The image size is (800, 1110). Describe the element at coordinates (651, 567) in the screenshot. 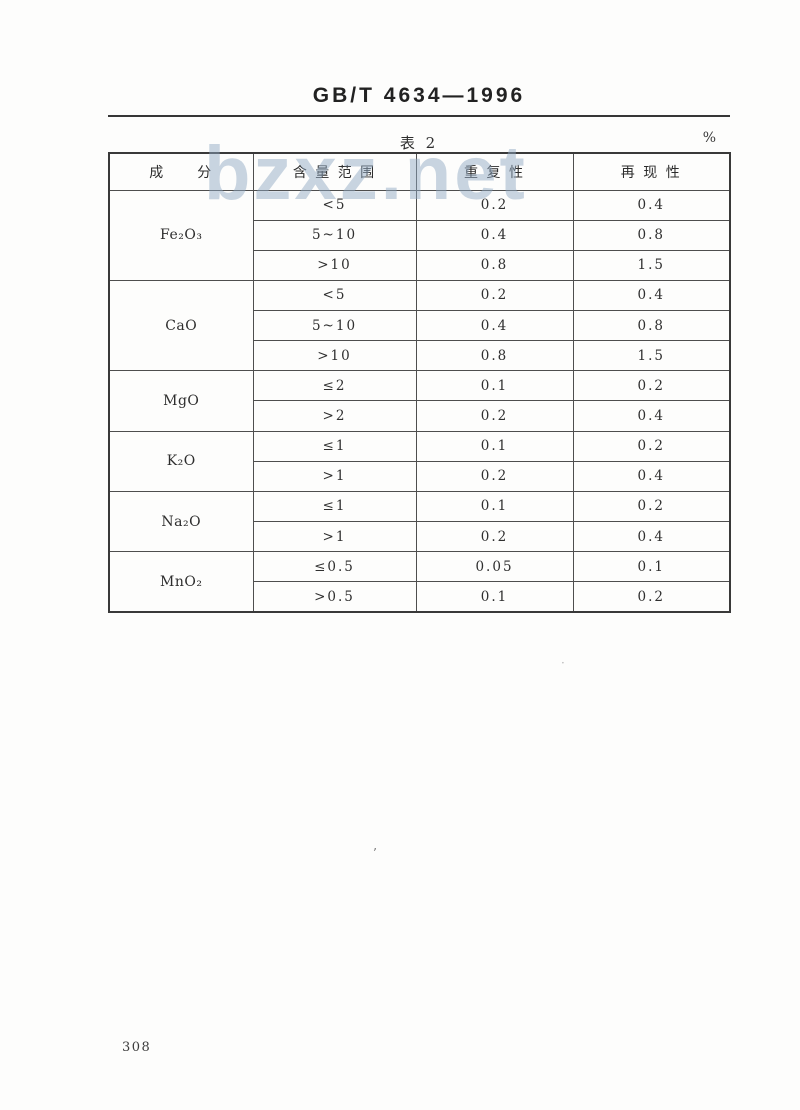

I see `reproducibility-cell: 0.1` at that location.